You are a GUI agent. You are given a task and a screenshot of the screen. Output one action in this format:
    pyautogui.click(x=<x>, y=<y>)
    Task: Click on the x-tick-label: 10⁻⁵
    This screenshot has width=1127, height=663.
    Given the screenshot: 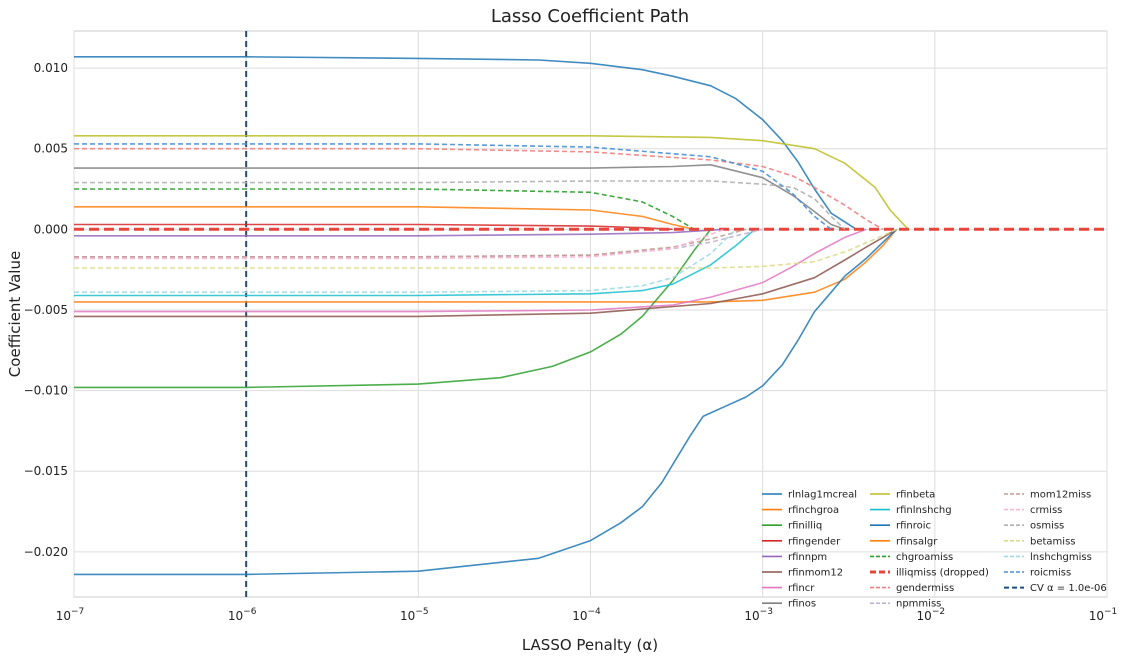 What is the action you would take?
    pyautogui.click(x=414, y=615)
    